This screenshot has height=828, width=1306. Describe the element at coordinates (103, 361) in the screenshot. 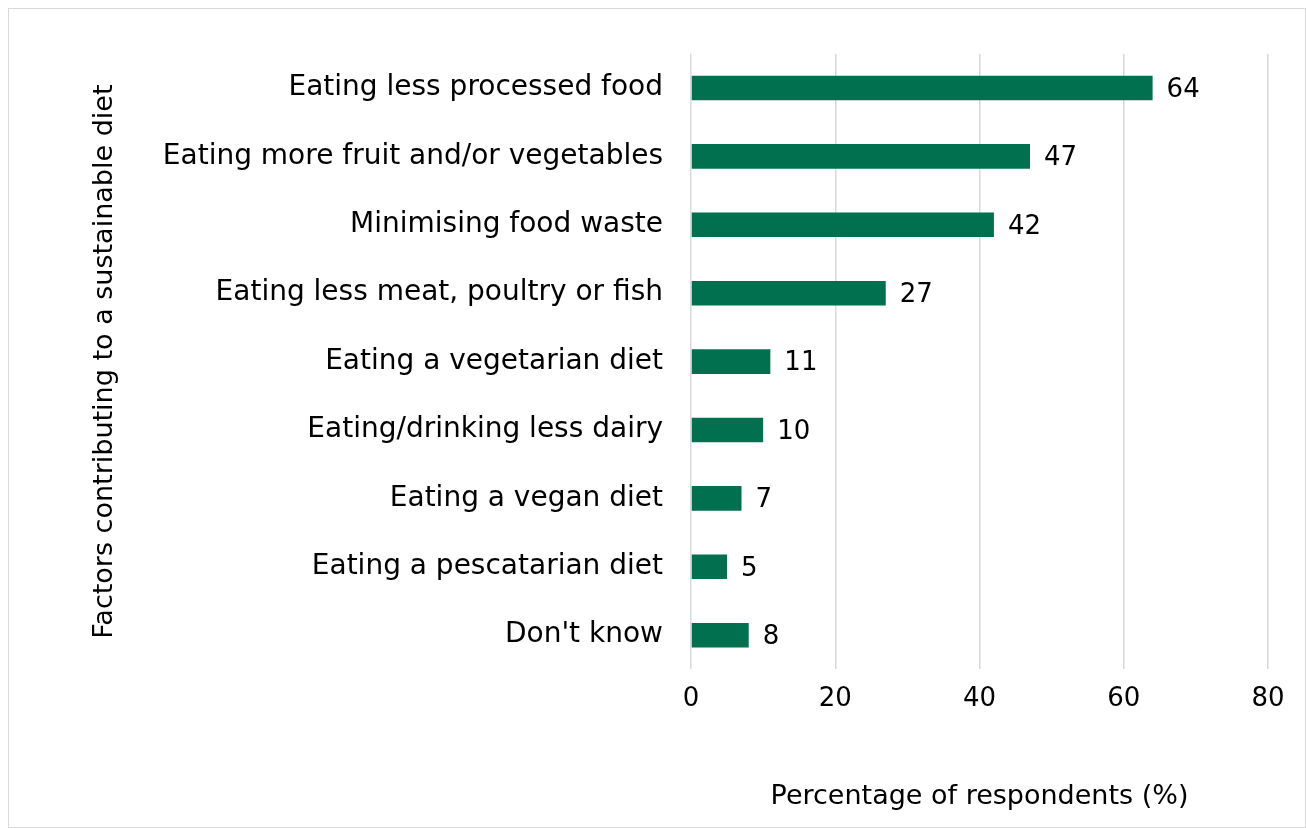

I see `y-axis-title: Factors contributing to a sustainable diet` at that location.